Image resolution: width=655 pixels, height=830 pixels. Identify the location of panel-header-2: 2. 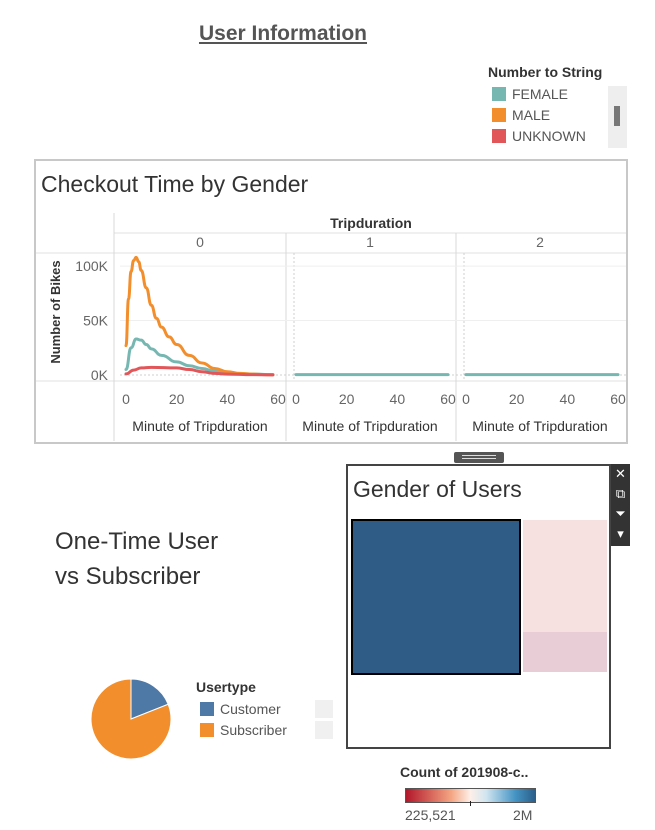
(540, 242).